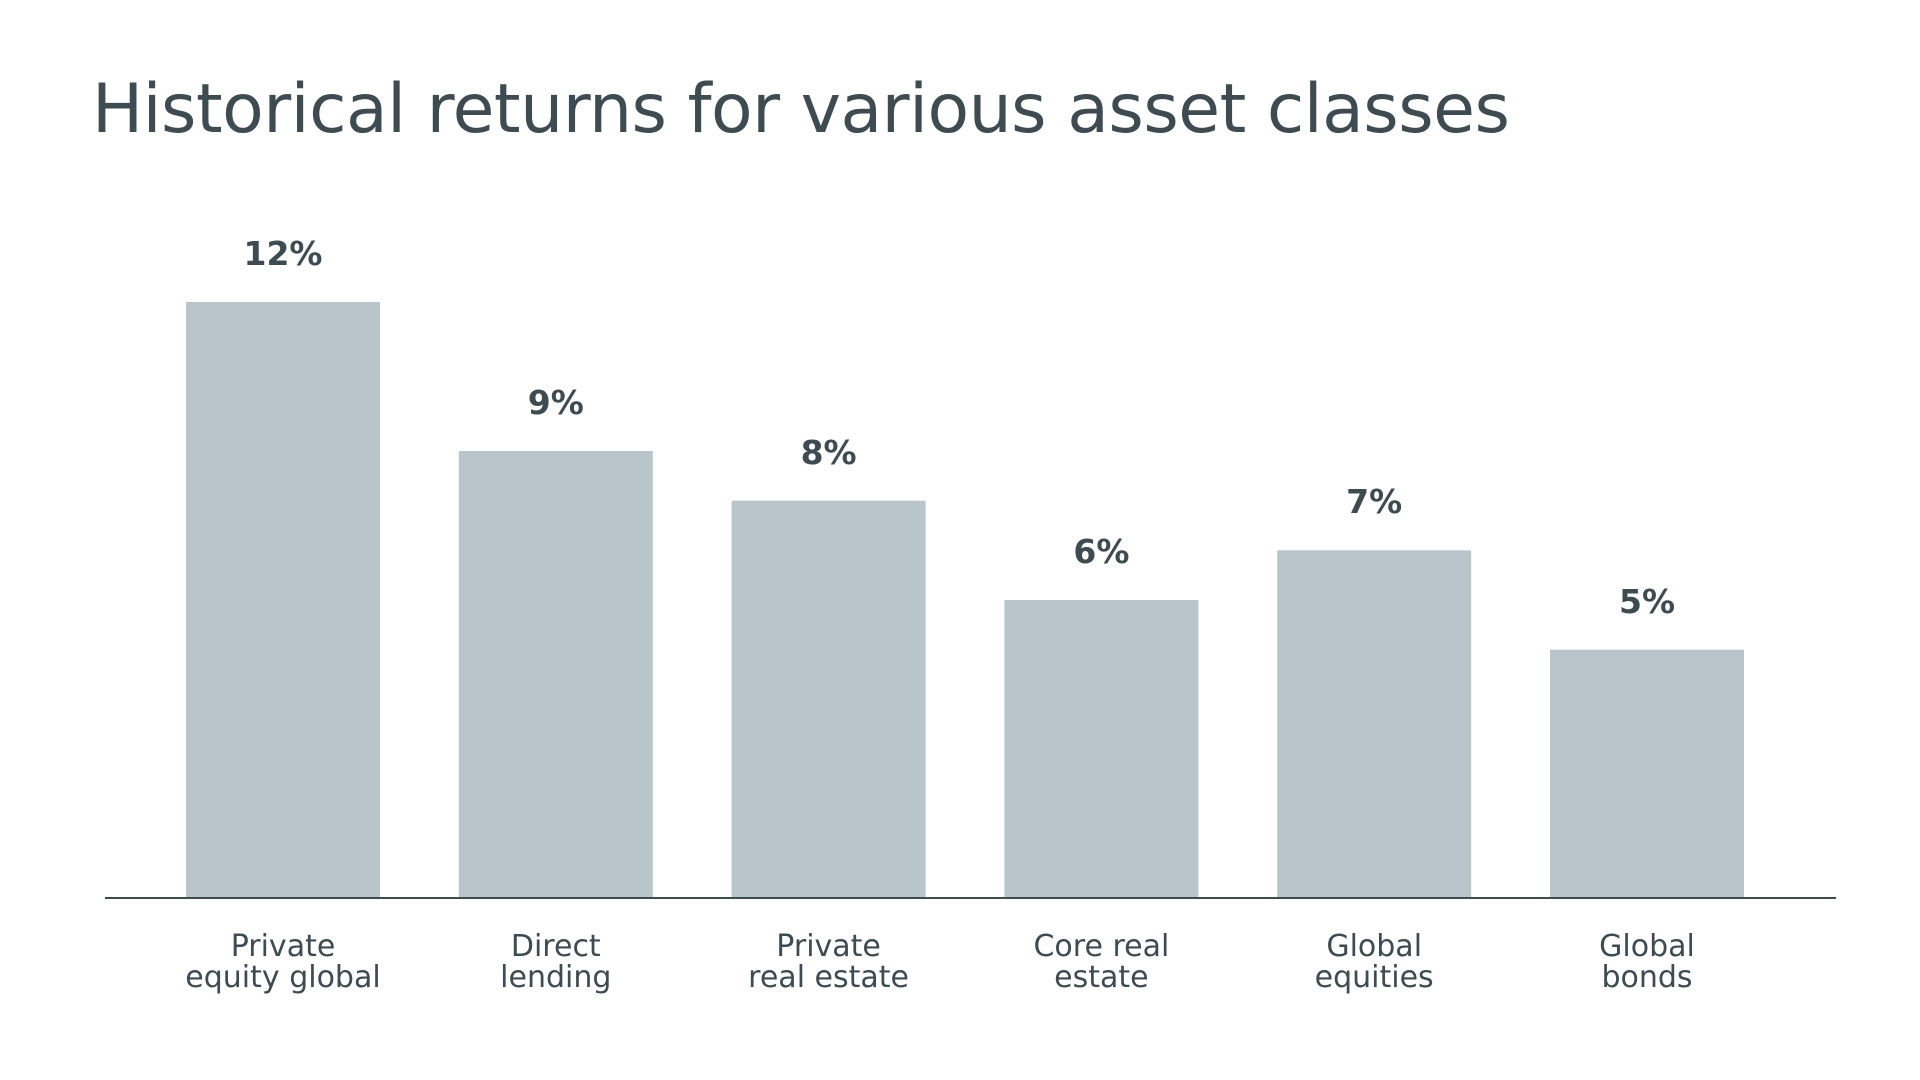  I want to click on value-label: 9%, so click(555, 402).